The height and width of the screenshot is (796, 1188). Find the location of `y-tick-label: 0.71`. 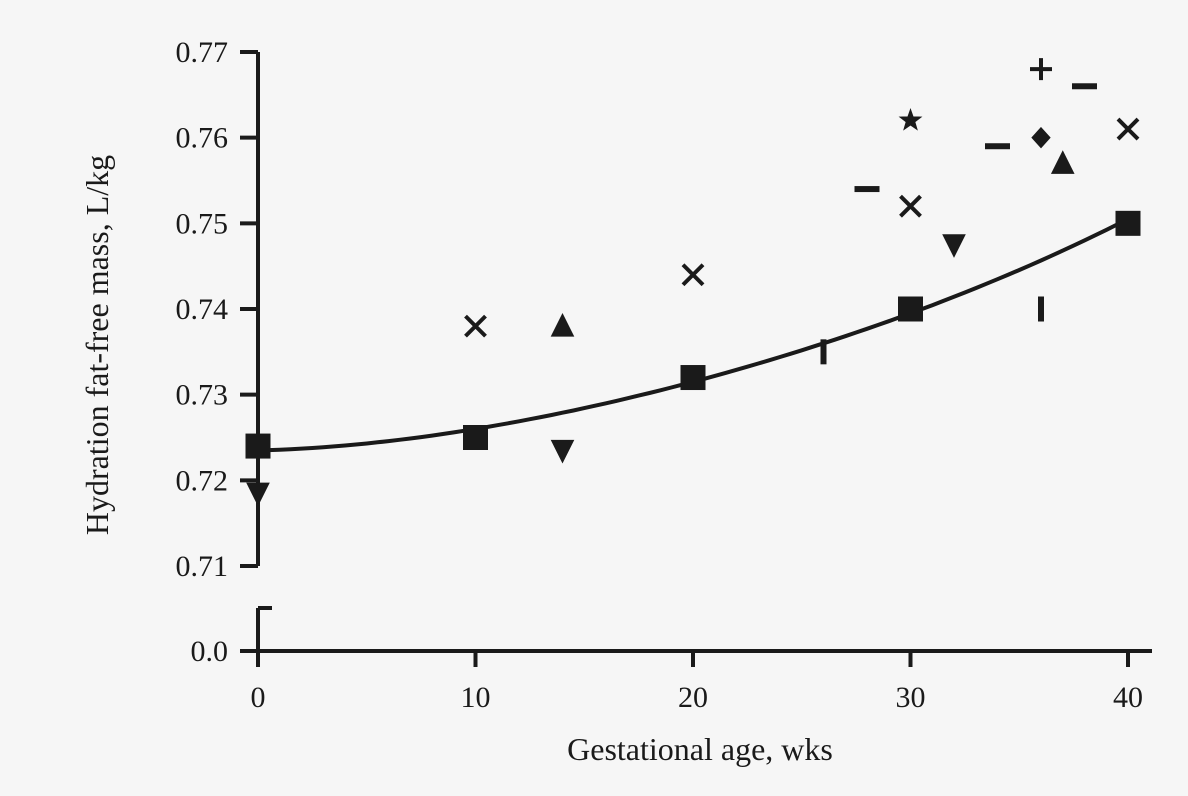

y-tick-label: 0.71 is located at coordinates (202, 566).